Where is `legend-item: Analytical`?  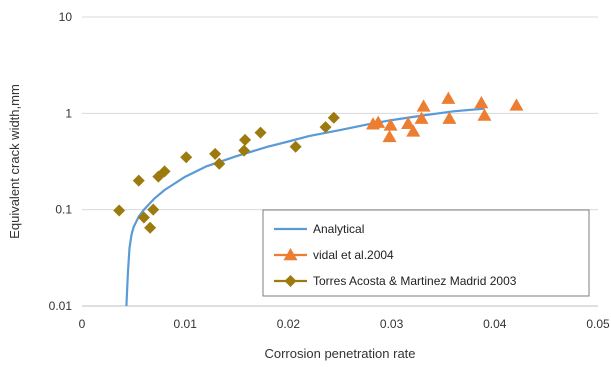
legend-item: Analytical is located at coordinates (319, 229).